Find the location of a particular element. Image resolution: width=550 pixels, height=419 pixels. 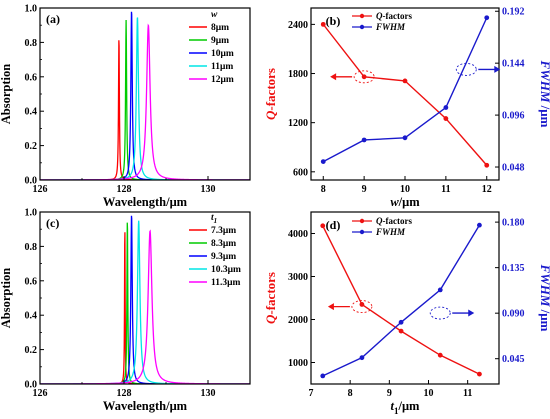

legend-label-1: 8.3μm is located at coordinates (223, 244).